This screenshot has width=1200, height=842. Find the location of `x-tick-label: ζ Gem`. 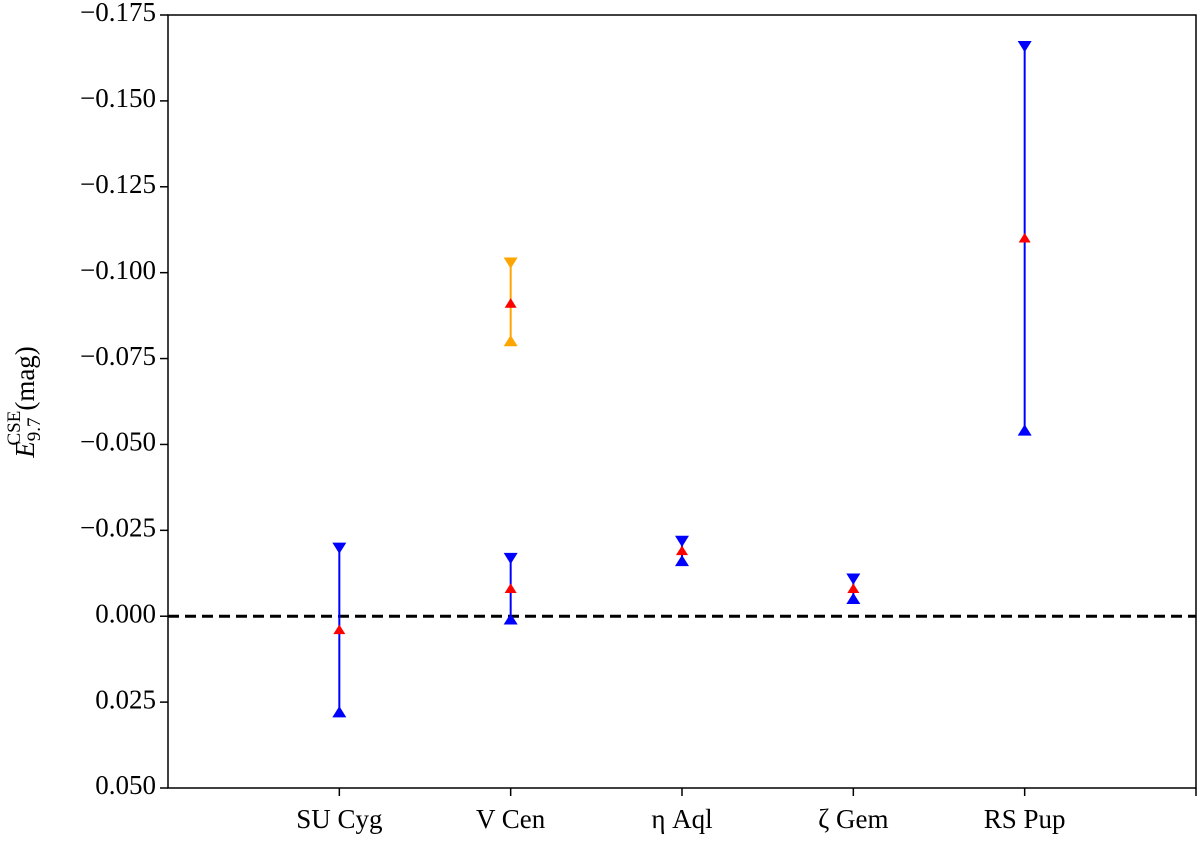

x-tick-label: ζ Gem is located at coordinates (853, 819).